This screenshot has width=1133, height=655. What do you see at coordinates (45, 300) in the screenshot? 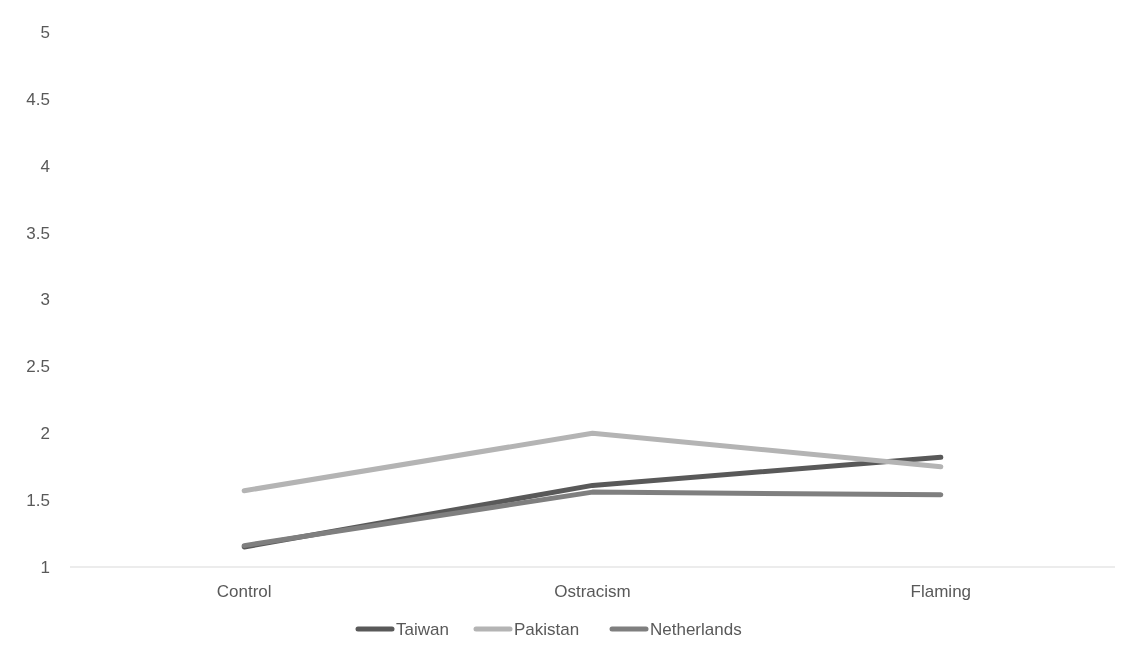
I see `y-tick-label: 3` at bounding box center [45, 300].